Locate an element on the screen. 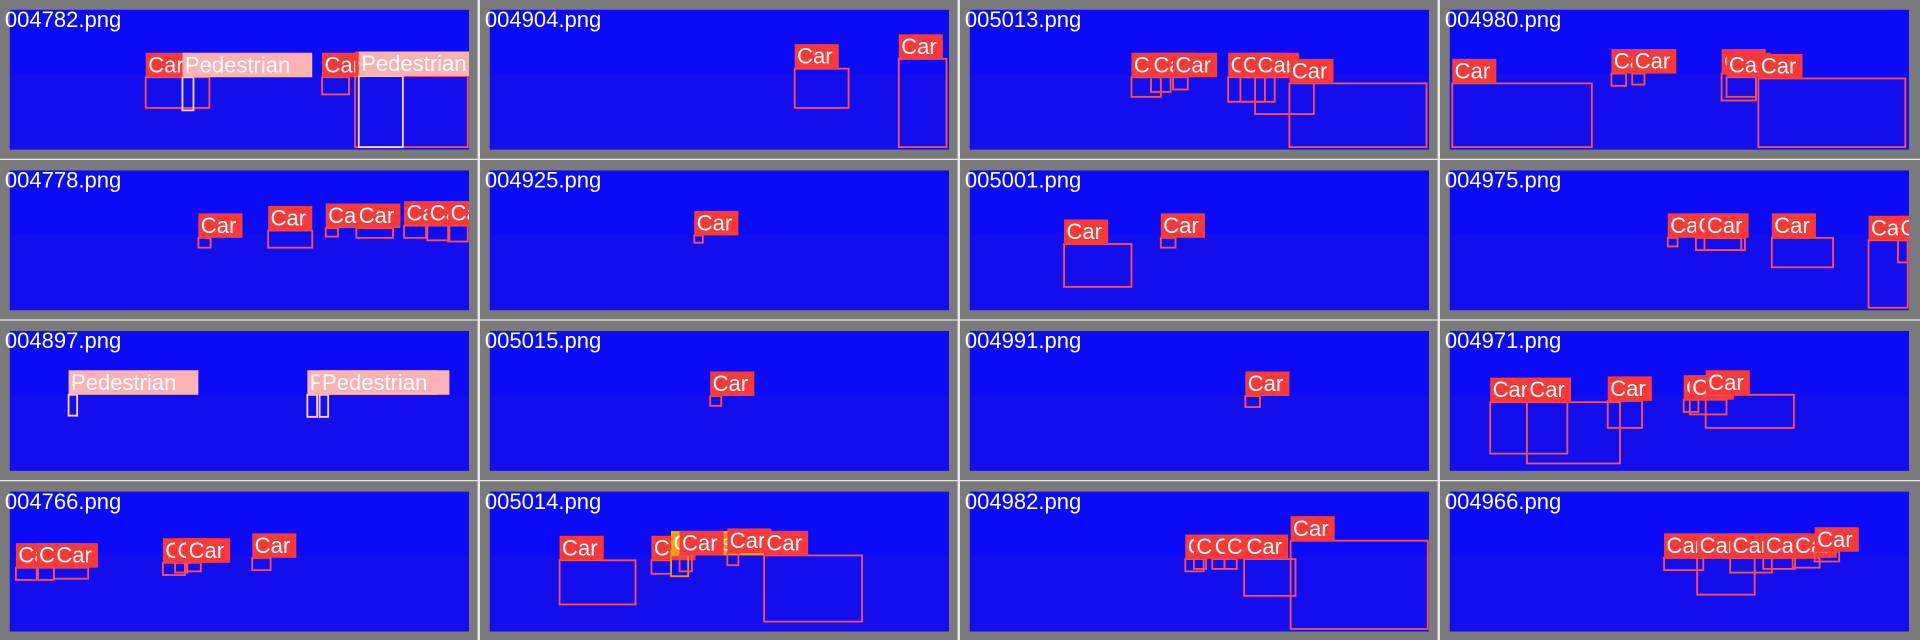  boxes: CarPedestrianCarCarPedestrian is located at coordinates (306, 100).